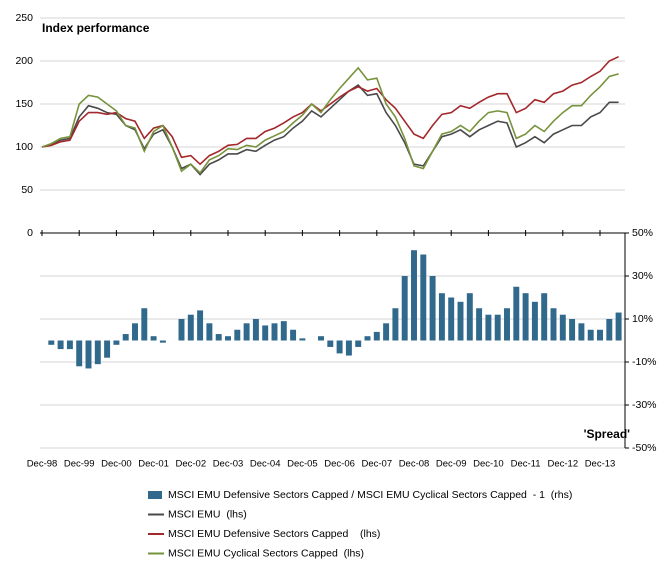 The image size is (670, 565). I want to click on y2-tick-label: 50%, so click(642, 233).